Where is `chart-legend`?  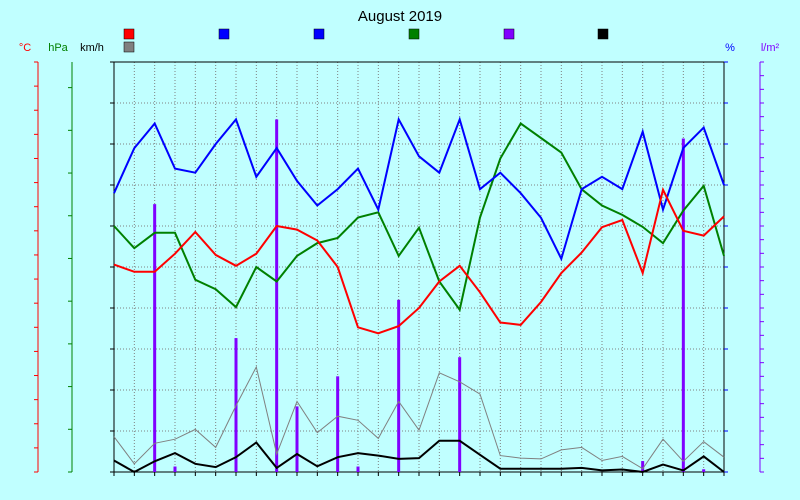
chart-legend is located at coordinates (366, 40).